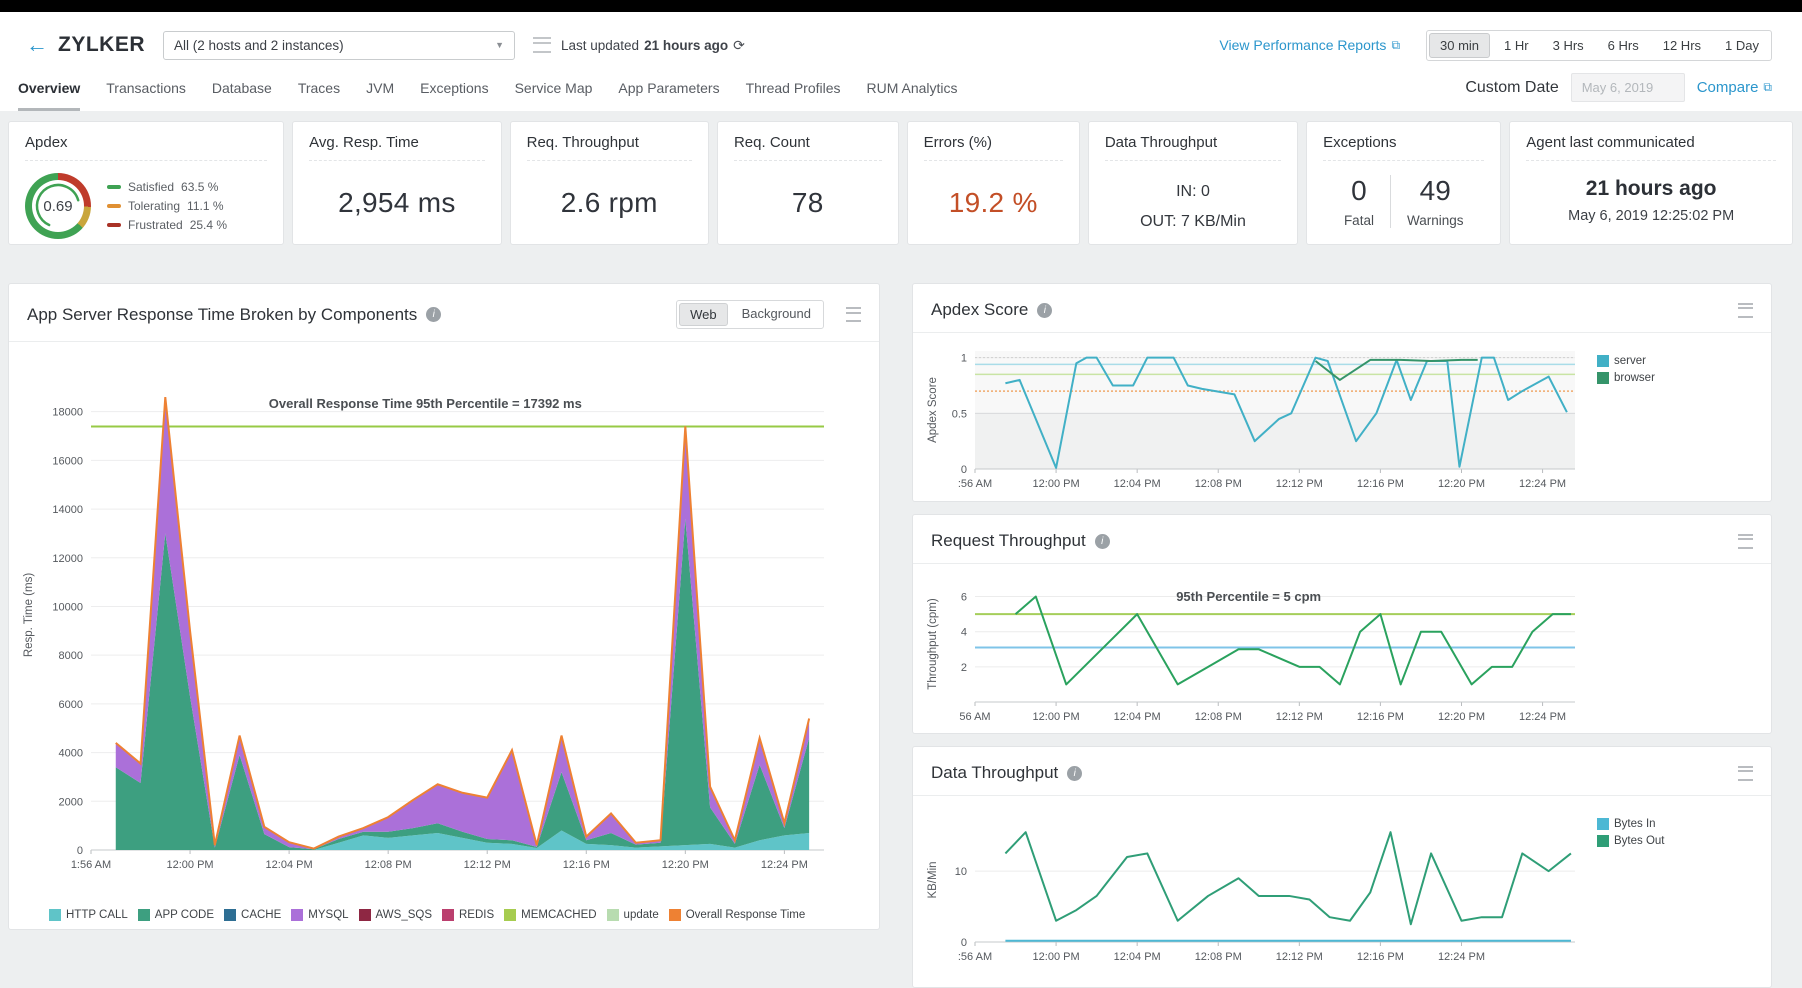 The width and height of the screenshot is (1802, 988). What do you see at coordinates (67, 559) in the screenshot?
I see `svg-text: 12000` at bounding box center [67, 559].